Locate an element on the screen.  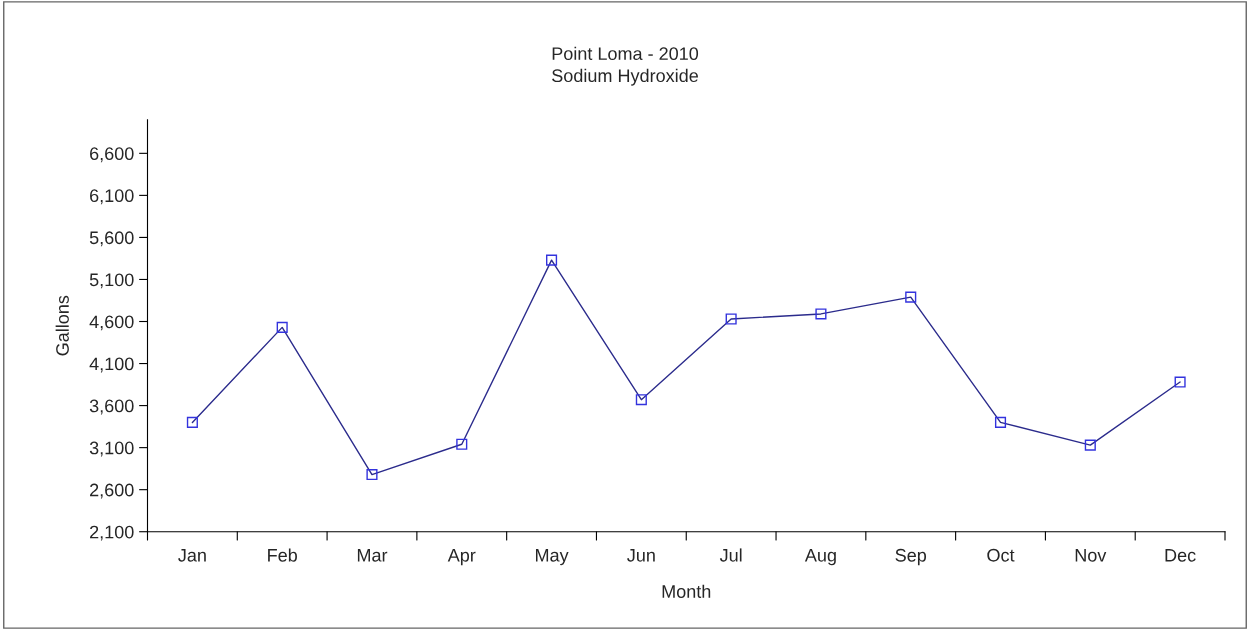
chart-subtitle: Sodium Hydroxide is located at coordinates (625, 77).